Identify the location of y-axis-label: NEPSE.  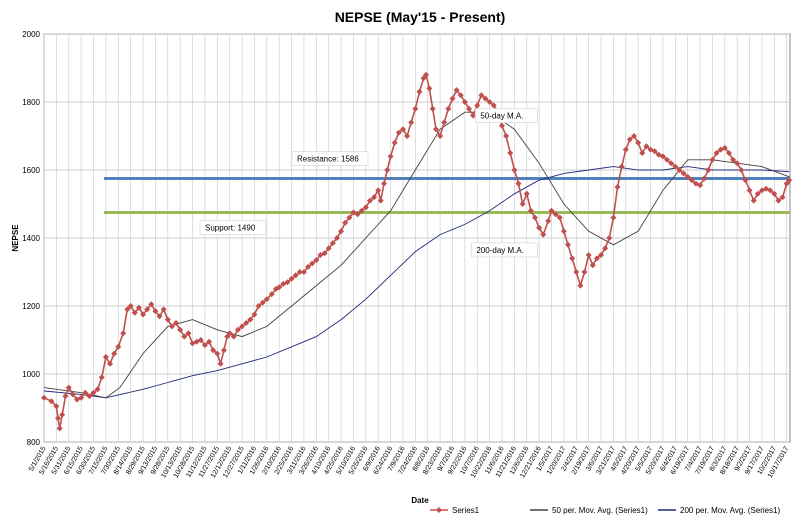
(15, 238).